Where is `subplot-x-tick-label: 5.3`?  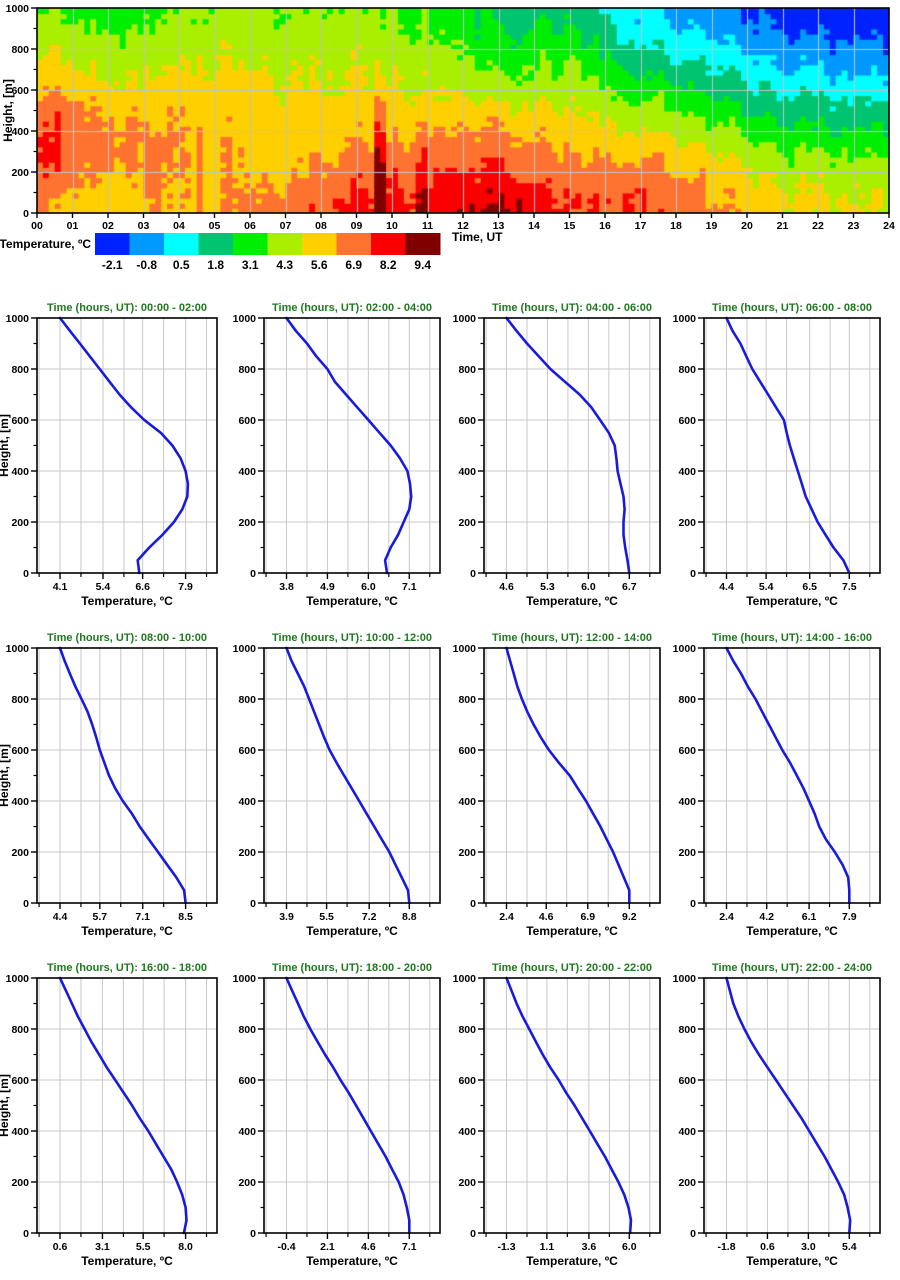 subplot-x-tick-label: 5.3 is located at coordinates (547, 587).